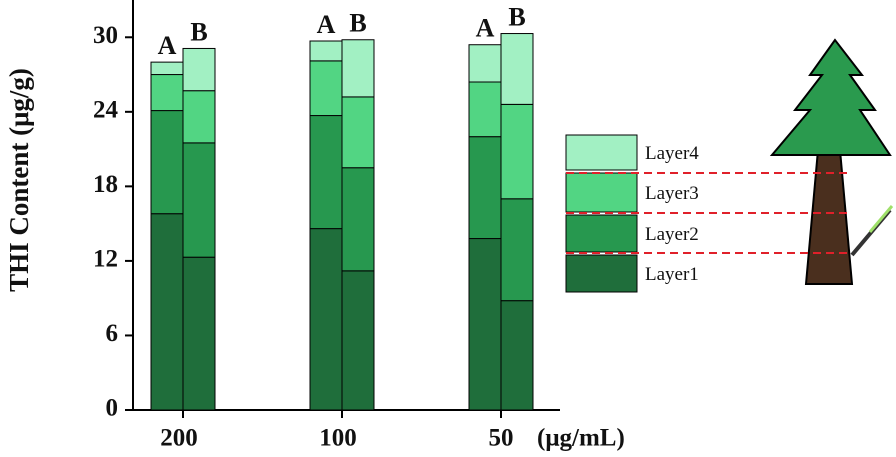 Image resolution: width=896 pixels, height=457 pixels. I want to click on y-tick-label: 18, so click(105, 184).